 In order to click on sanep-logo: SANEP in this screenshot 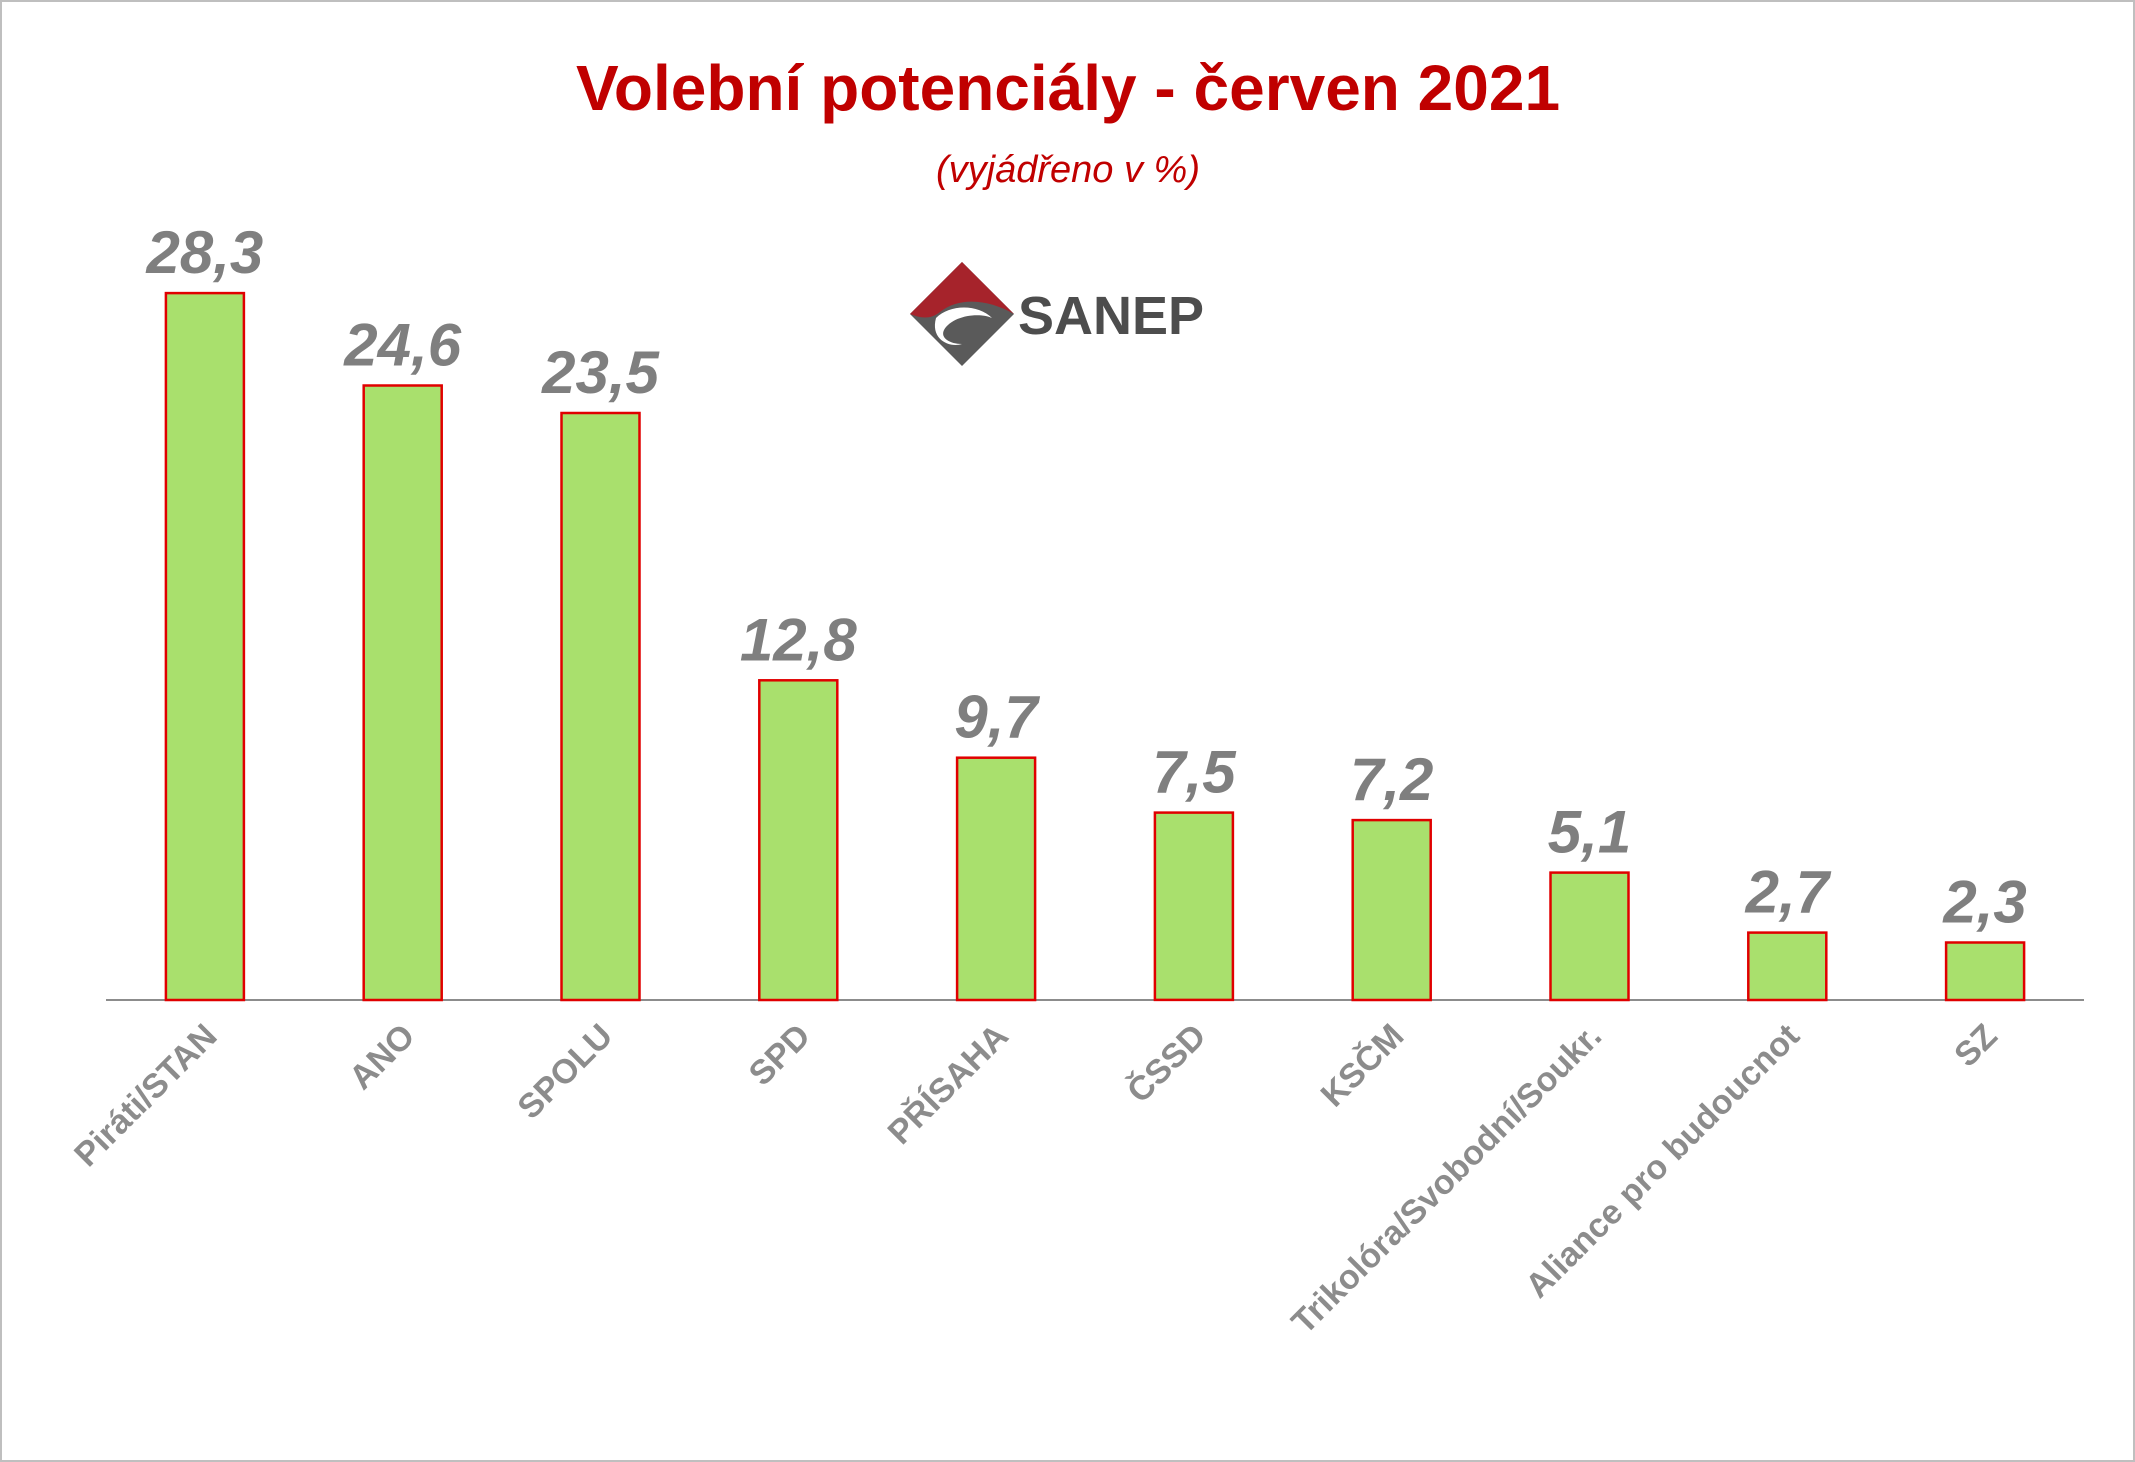, I will do `click(1057, 314)`.